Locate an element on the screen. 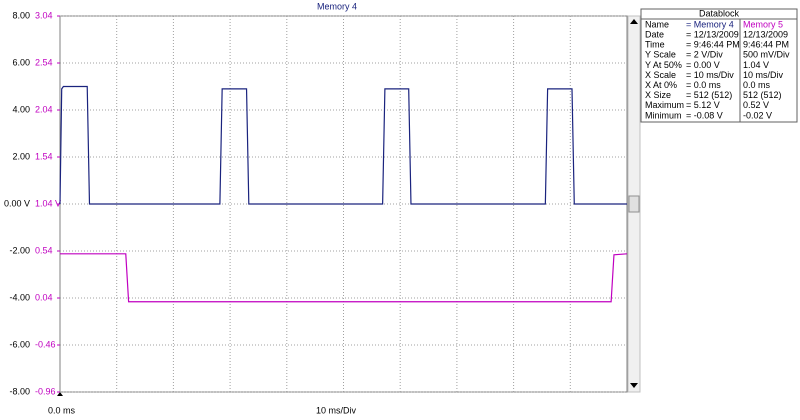 Image resolution: width=800 pixels, height=420 pixels. datablock-cell: = 10 ms/Div is located at coordinates (710, 75).